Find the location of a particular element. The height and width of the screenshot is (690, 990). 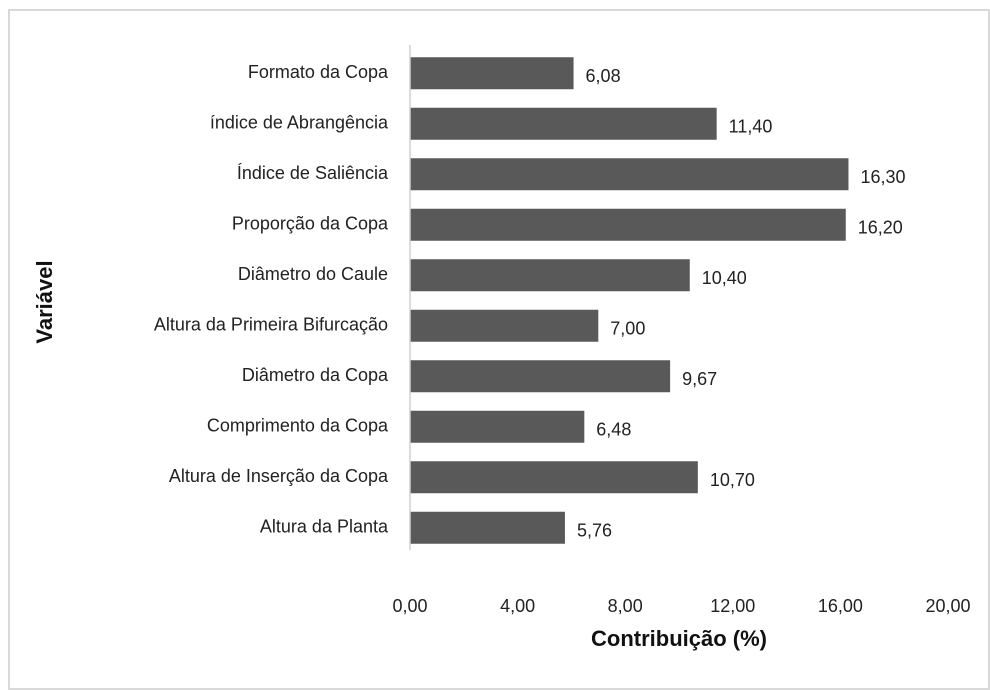

y-tick-label: Comprimento da Copa is located at coordinates (298, 426).